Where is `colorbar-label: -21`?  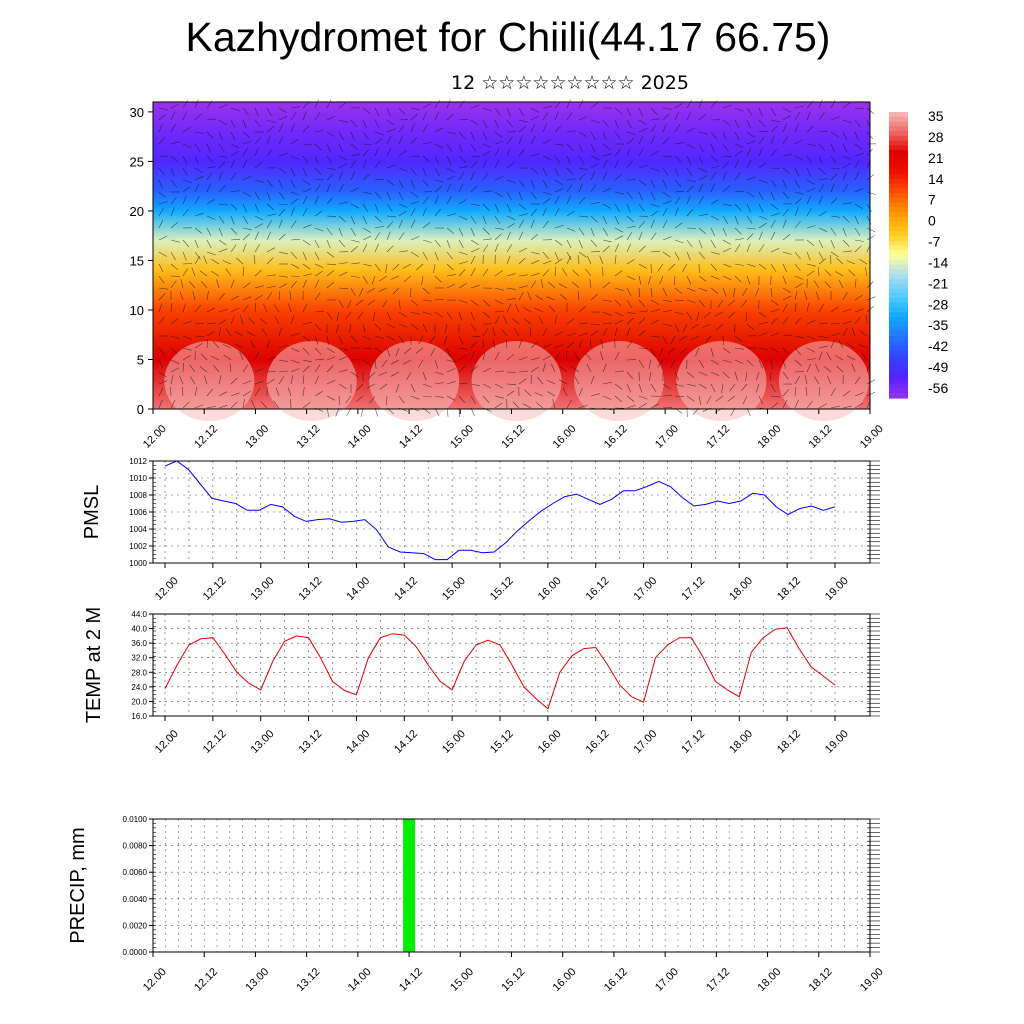
colorbar-label: -21 is located at coordinates (938, 283).